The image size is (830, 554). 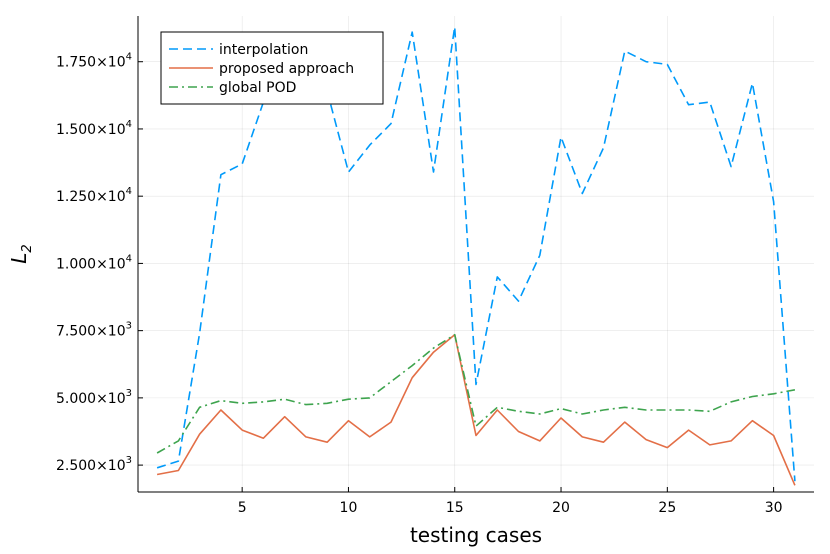 I want to click on y-tick-label: 1.000×10⁴, so click(x=94, y=262).